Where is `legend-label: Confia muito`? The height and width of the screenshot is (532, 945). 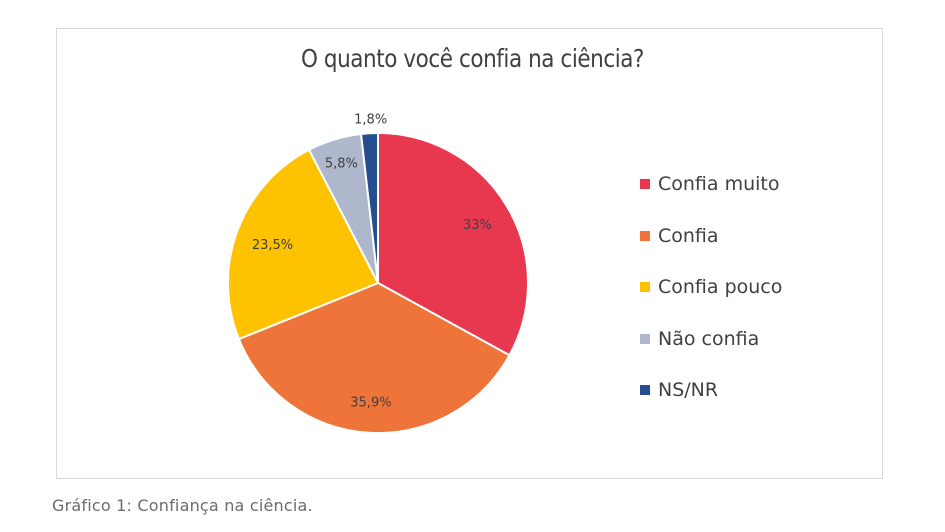 legend-label: Confia muito is located at coordinates (719, 184).